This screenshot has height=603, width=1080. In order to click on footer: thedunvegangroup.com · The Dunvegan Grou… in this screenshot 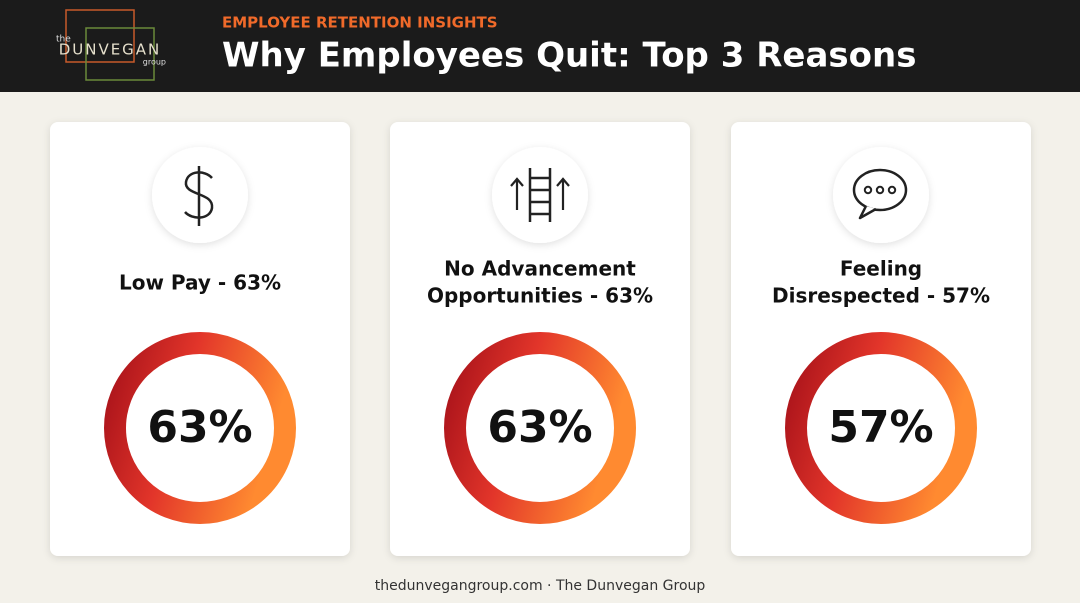, I will do `click(540, 586)`.